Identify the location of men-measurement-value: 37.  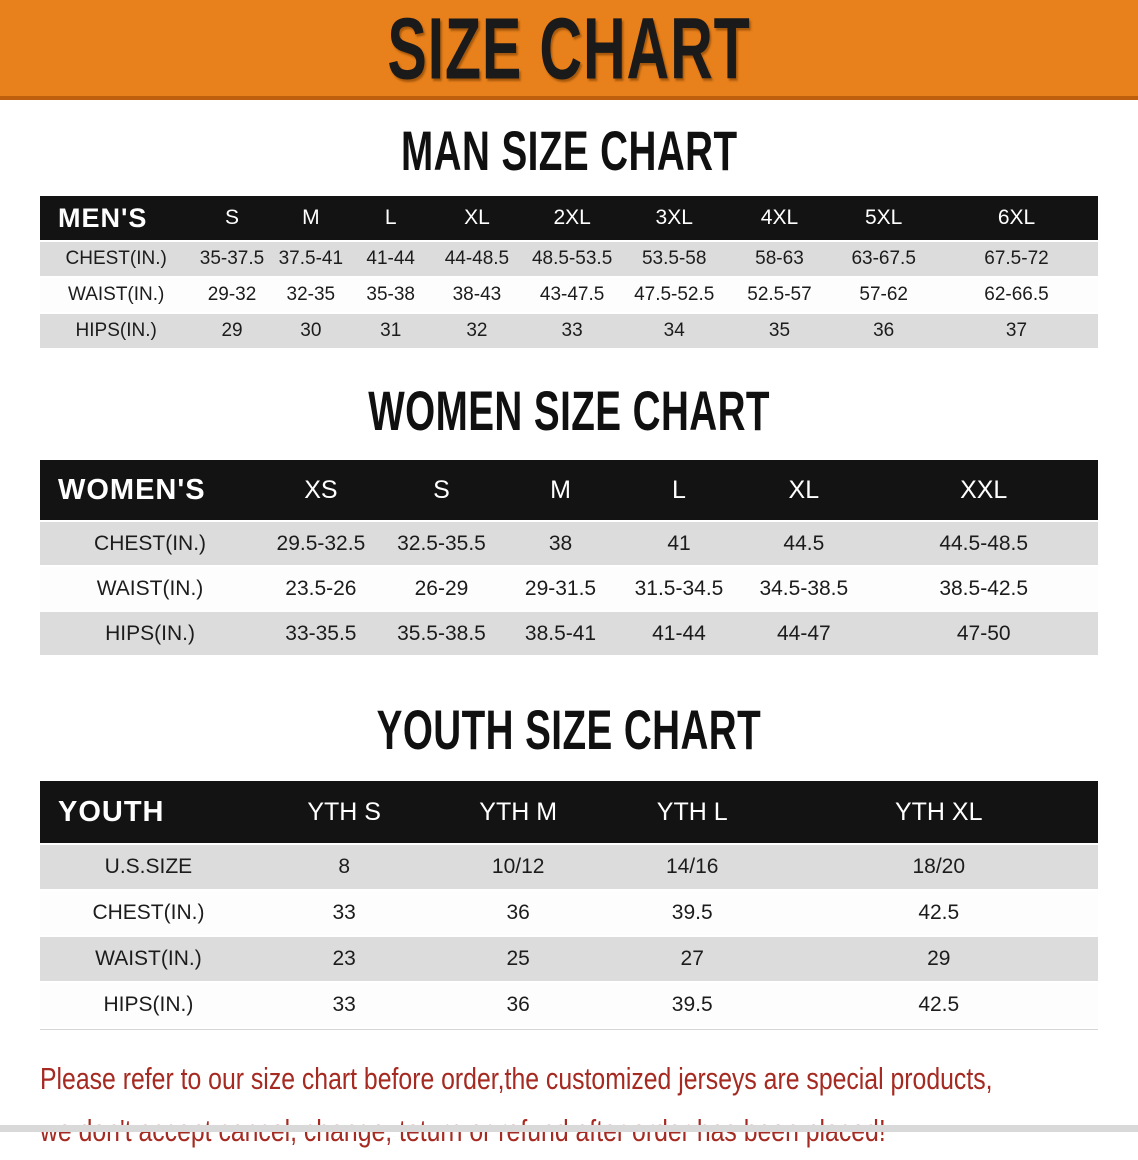
(1016, 332).